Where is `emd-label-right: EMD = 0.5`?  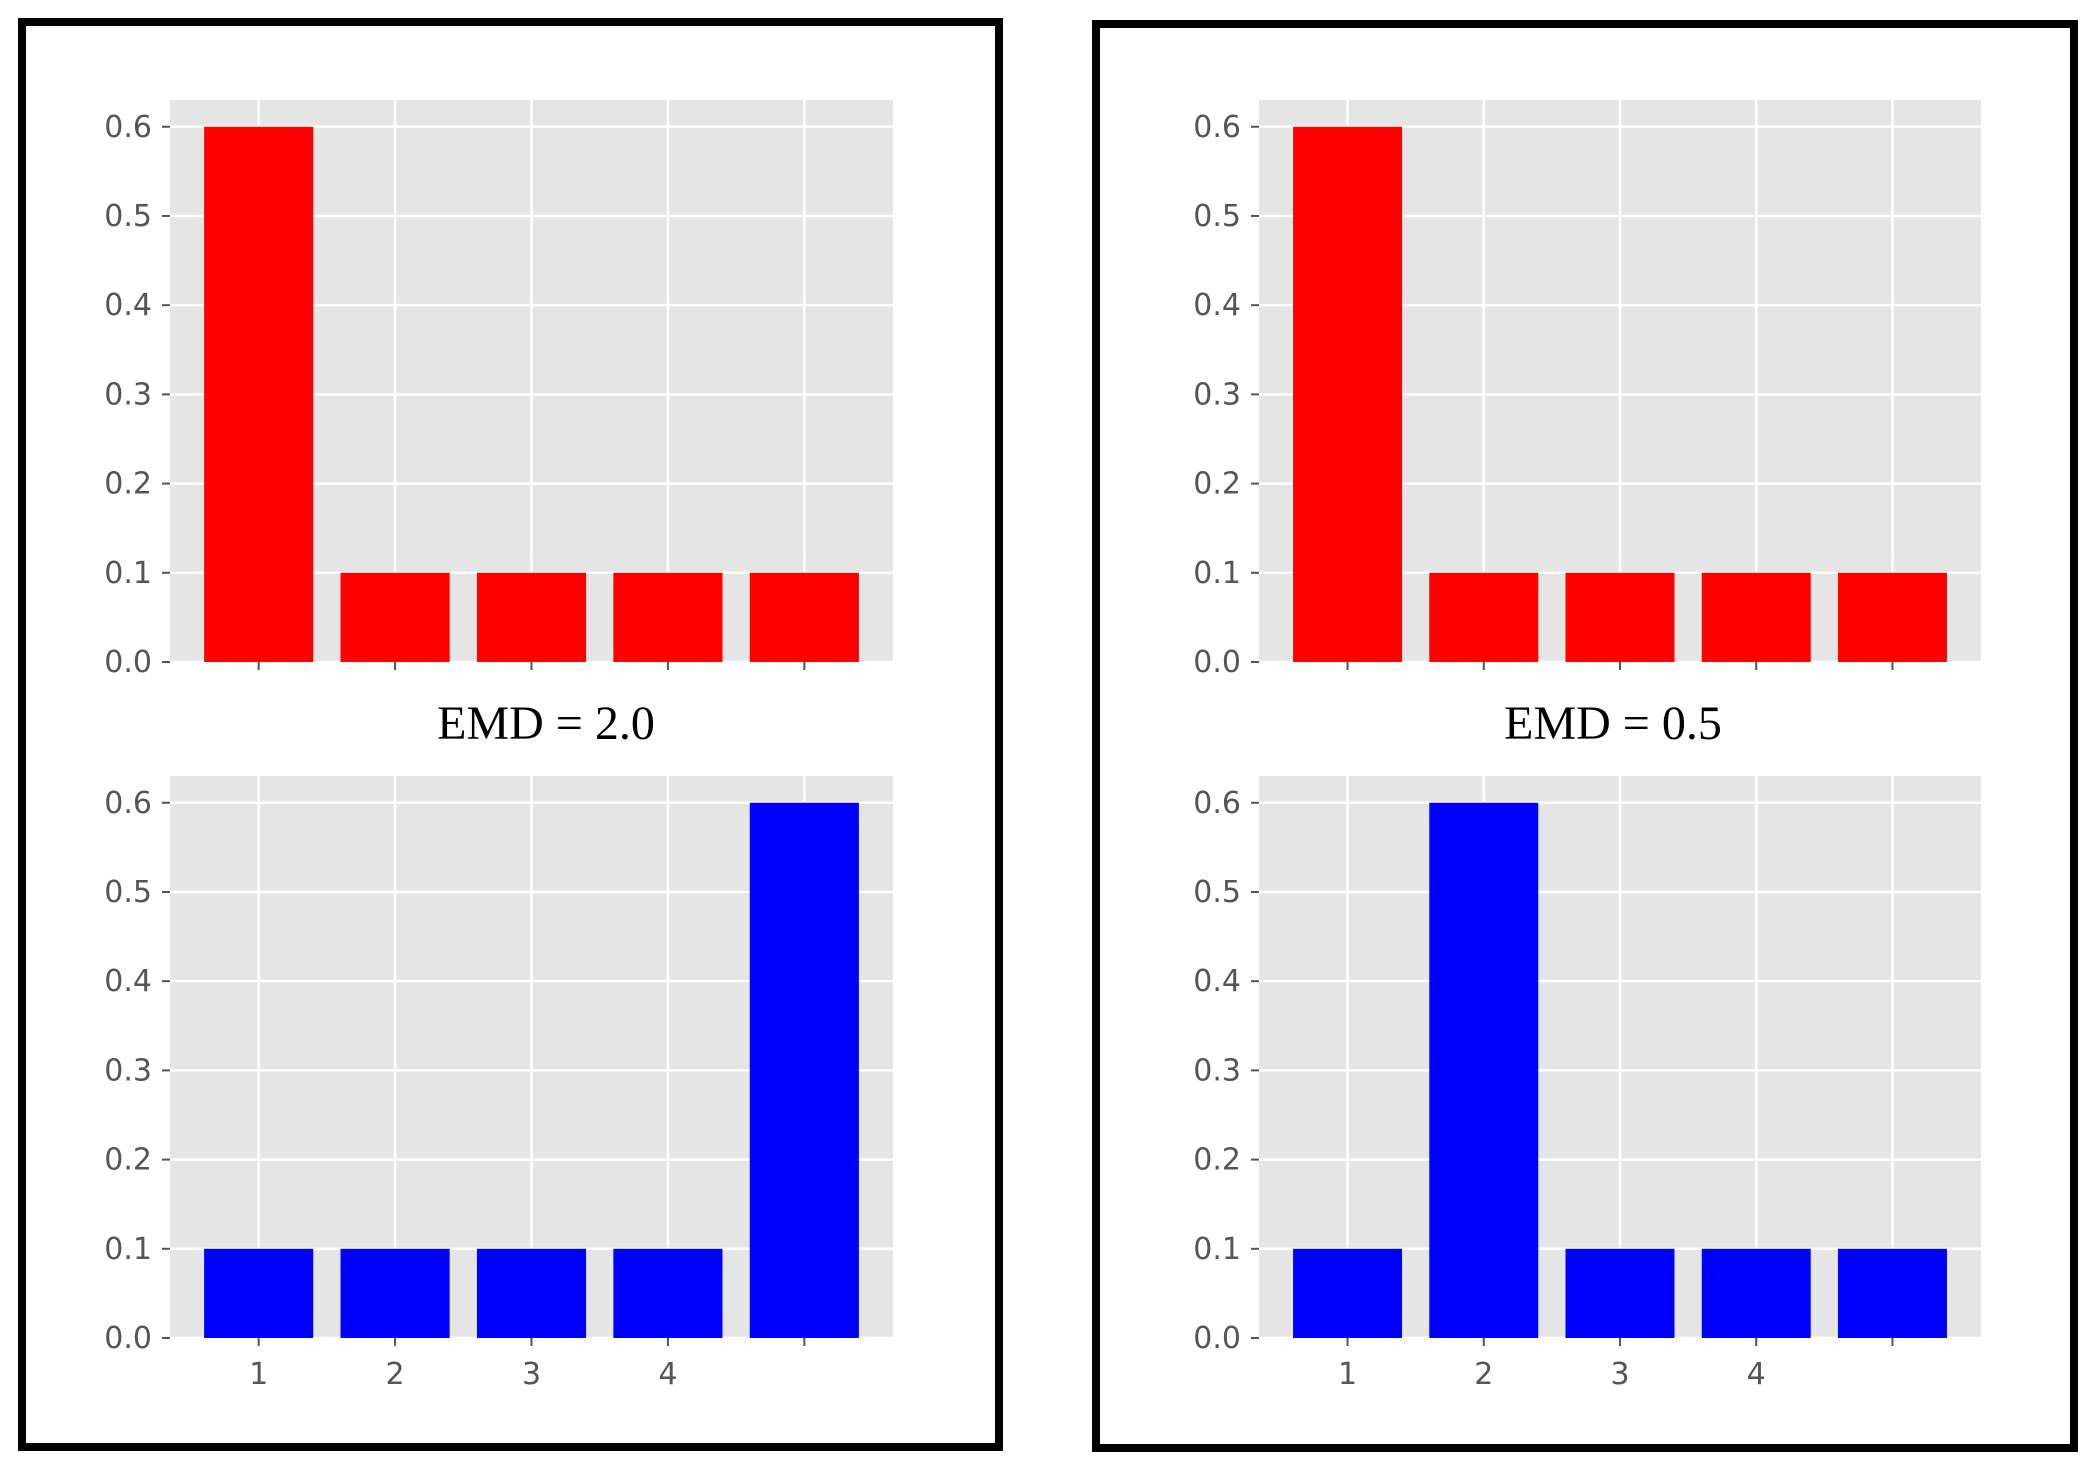
emd-label-right: EMD = 0.5 is located at coordinates (1613, 723).